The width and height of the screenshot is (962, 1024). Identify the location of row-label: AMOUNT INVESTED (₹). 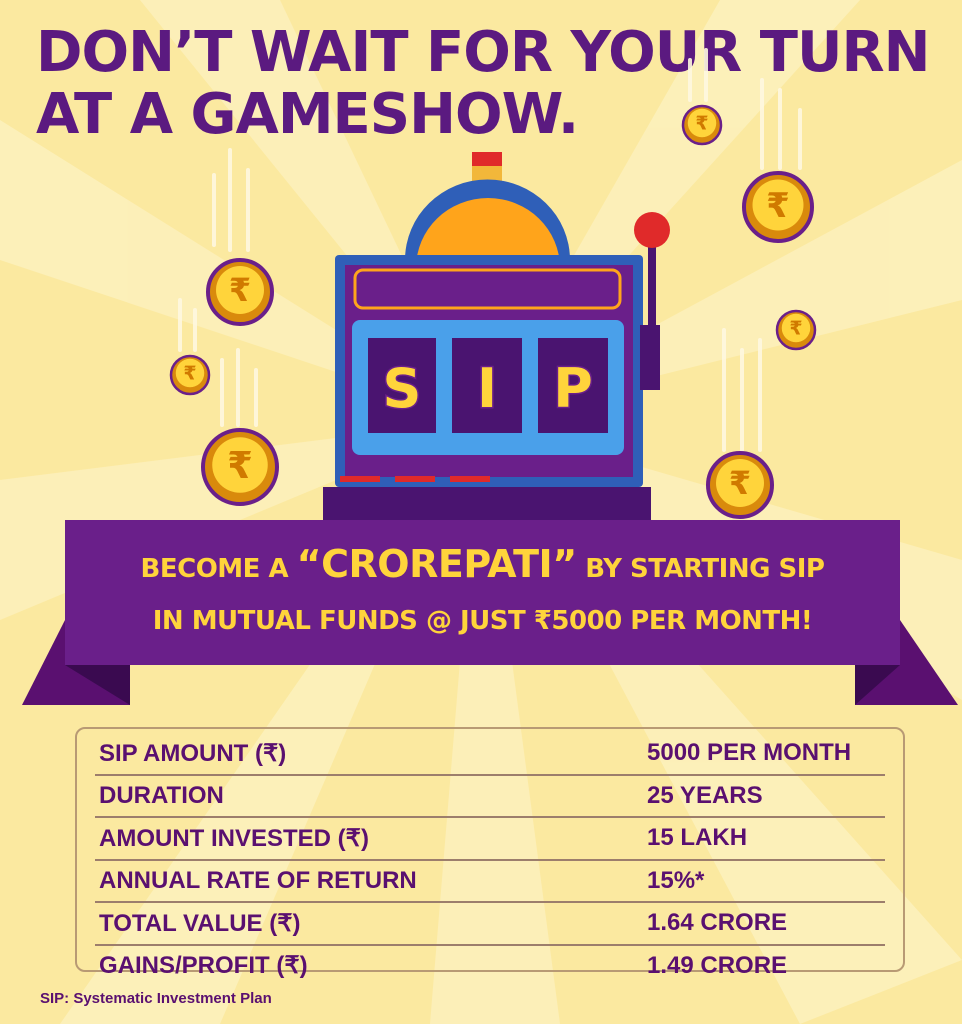
(234, 838).